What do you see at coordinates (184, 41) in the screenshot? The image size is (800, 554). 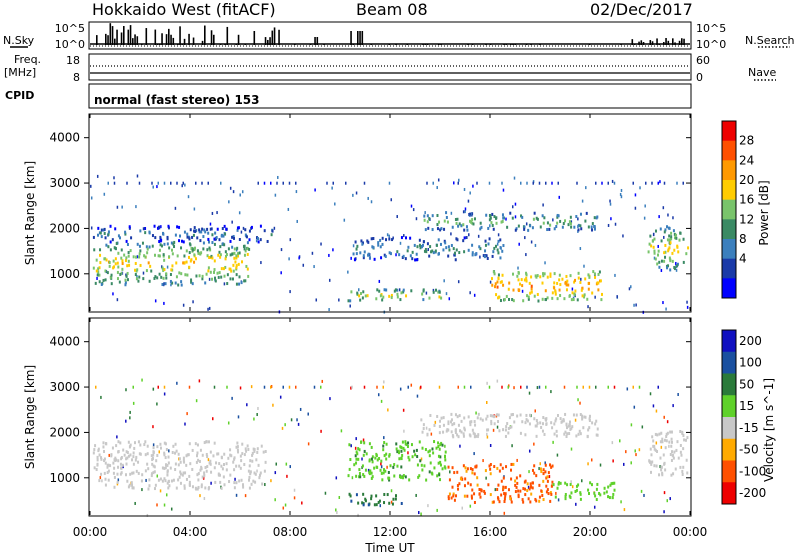 I see `nsky-bar` at bounding box center [184, 41].